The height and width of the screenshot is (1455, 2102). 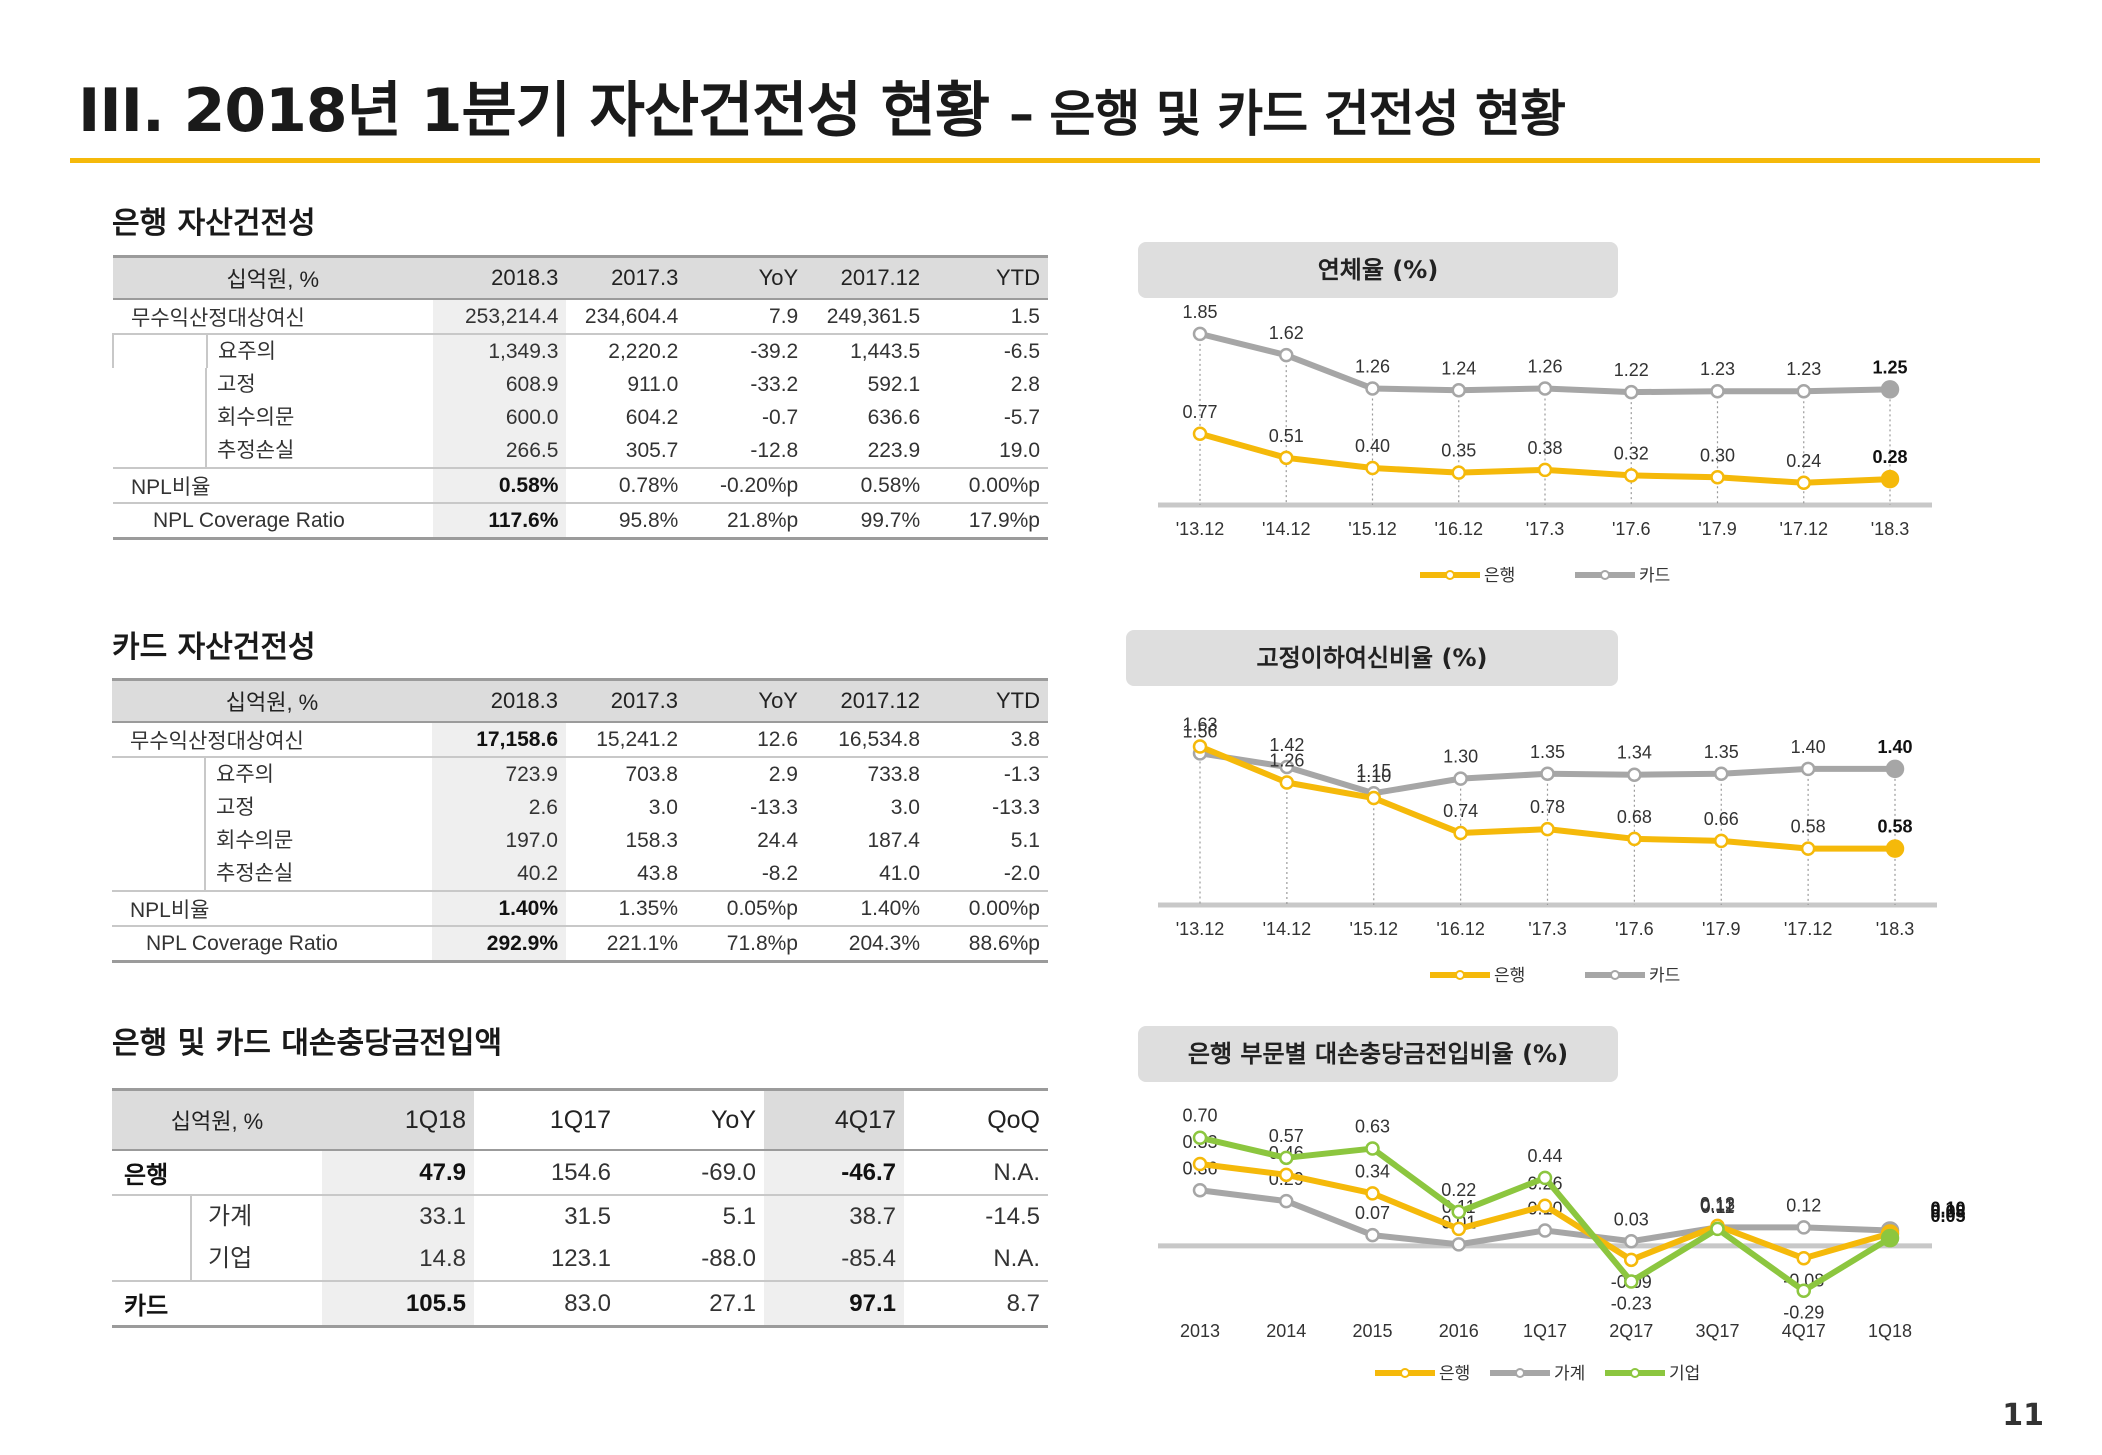 I want to click on table-cell: 234,604.4, so click(x=626, y=317).